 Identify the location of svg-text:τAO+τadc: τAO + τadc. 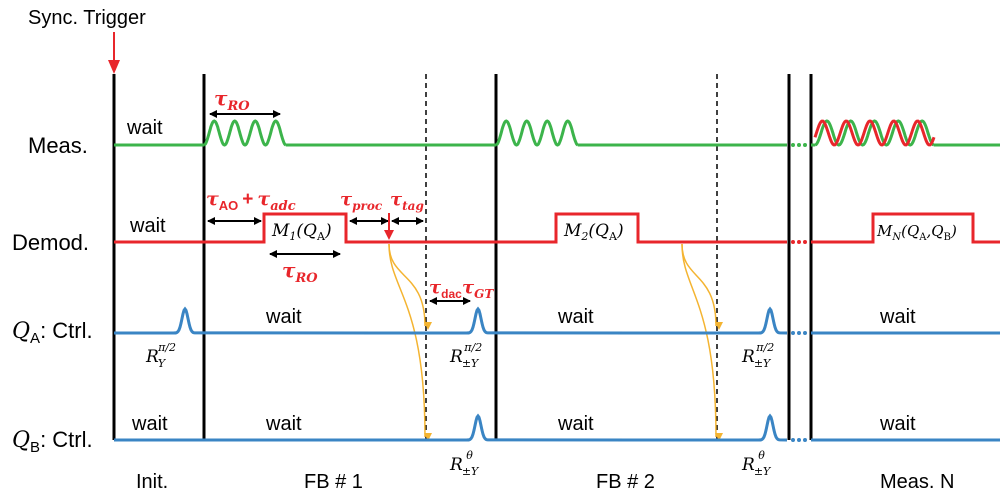
(251, 201).